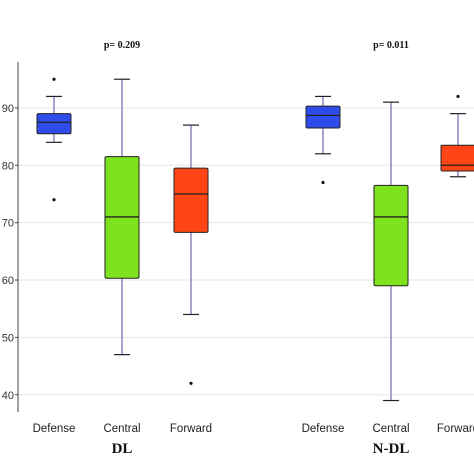 This screenshot has width=474, height=474. What do you see at coordinates (391, 45) in the screenshot?
I see `p-value-n-dl: p= 0.011` at bounding box center [391, 45].